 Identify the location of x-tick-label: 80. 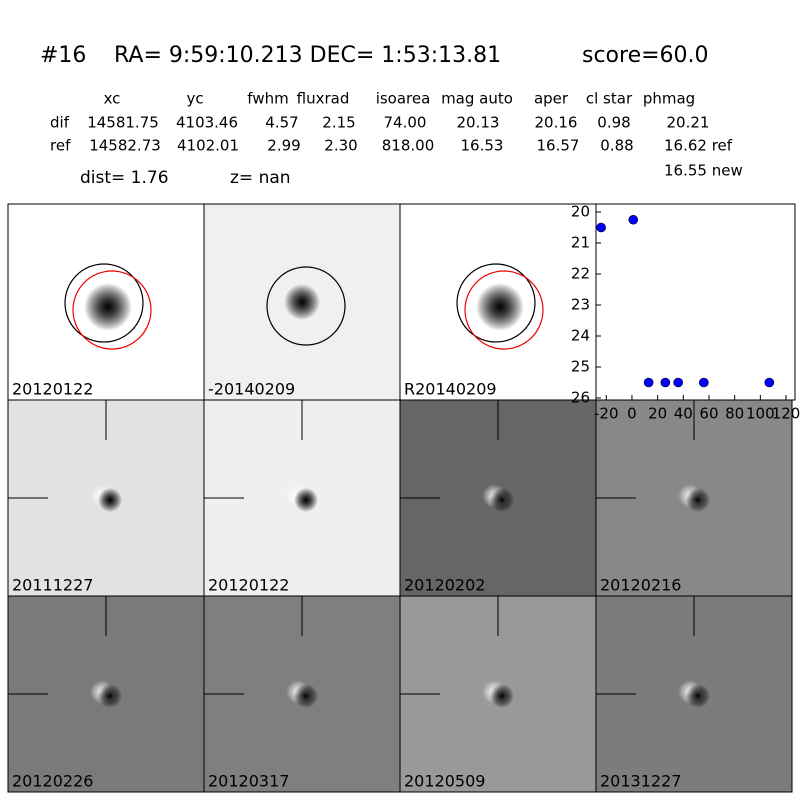
(734, 414).